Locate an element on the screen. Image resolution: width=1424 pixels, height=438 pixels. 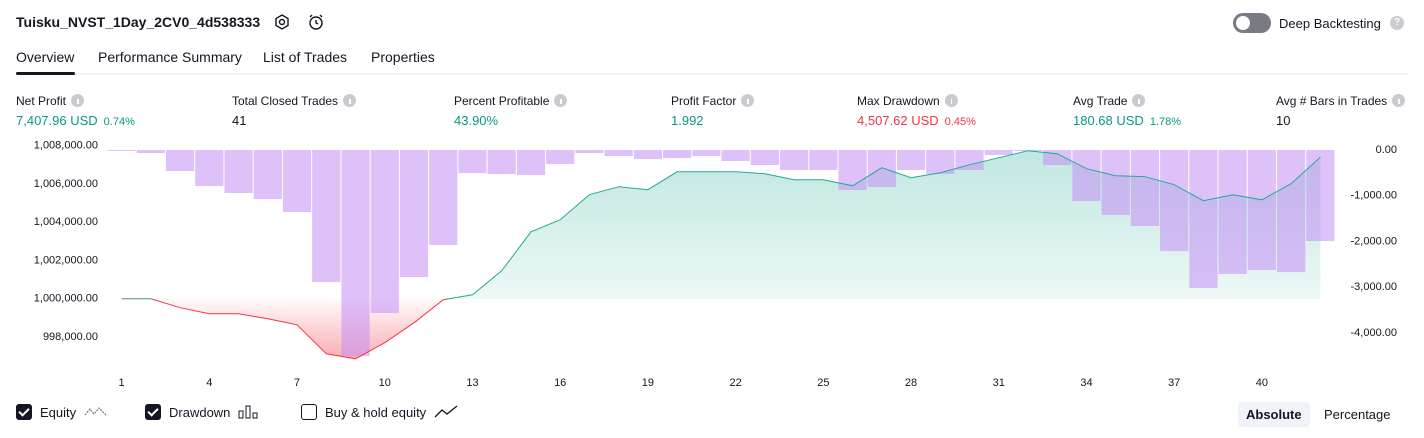
metric-value: 7,407.96 USD 0.74% is located at coordinates (75, 120).